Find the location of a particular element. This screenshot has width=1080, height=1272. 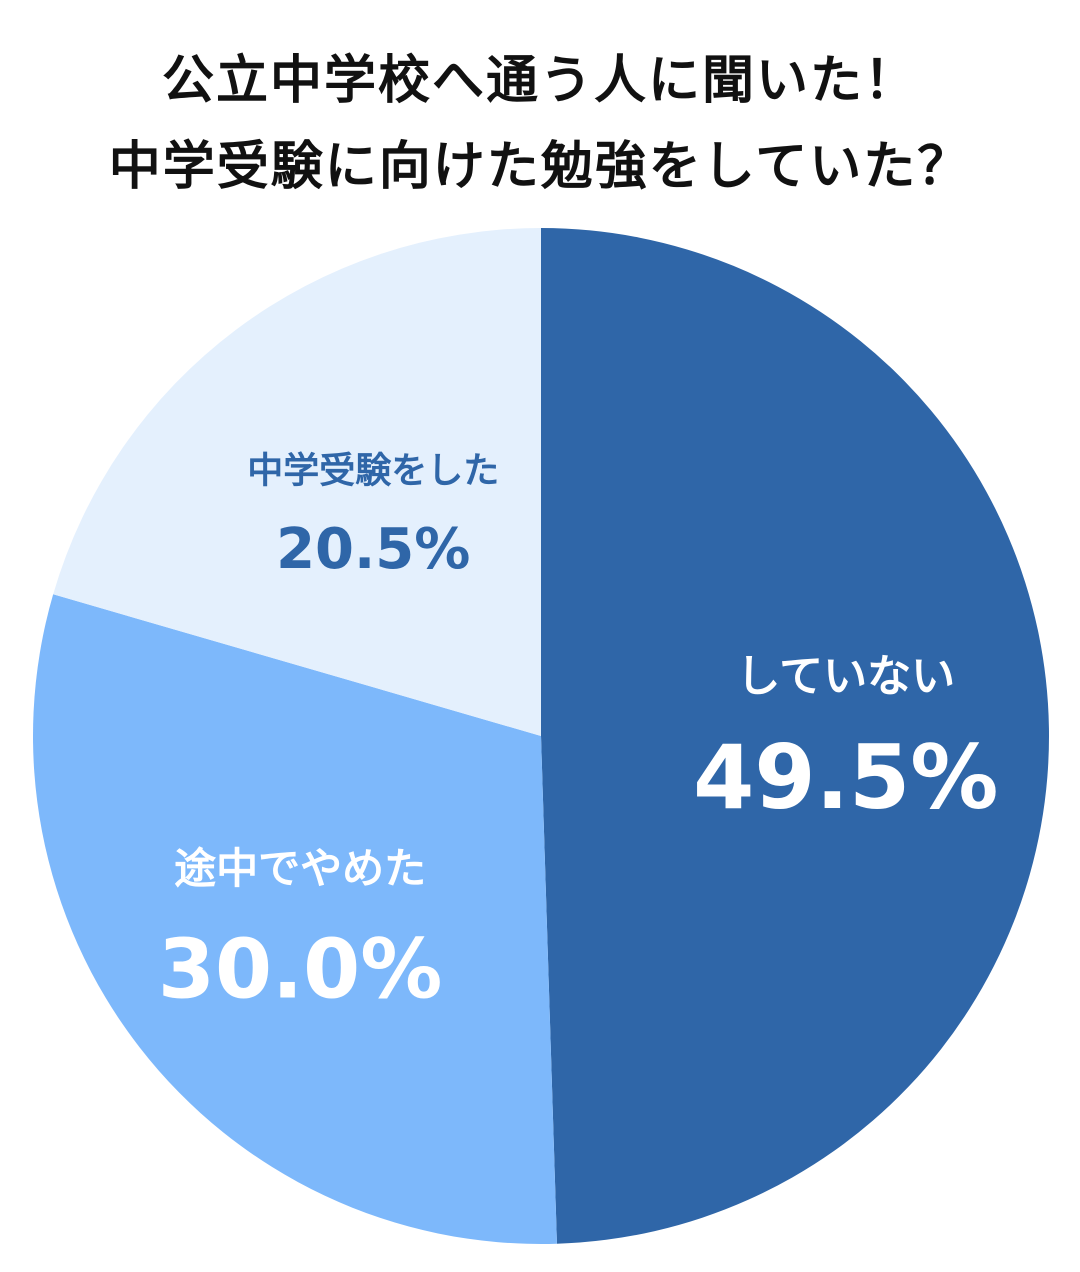

pie-slice-value-1: 30.0% is located at coordinates (300, 970).